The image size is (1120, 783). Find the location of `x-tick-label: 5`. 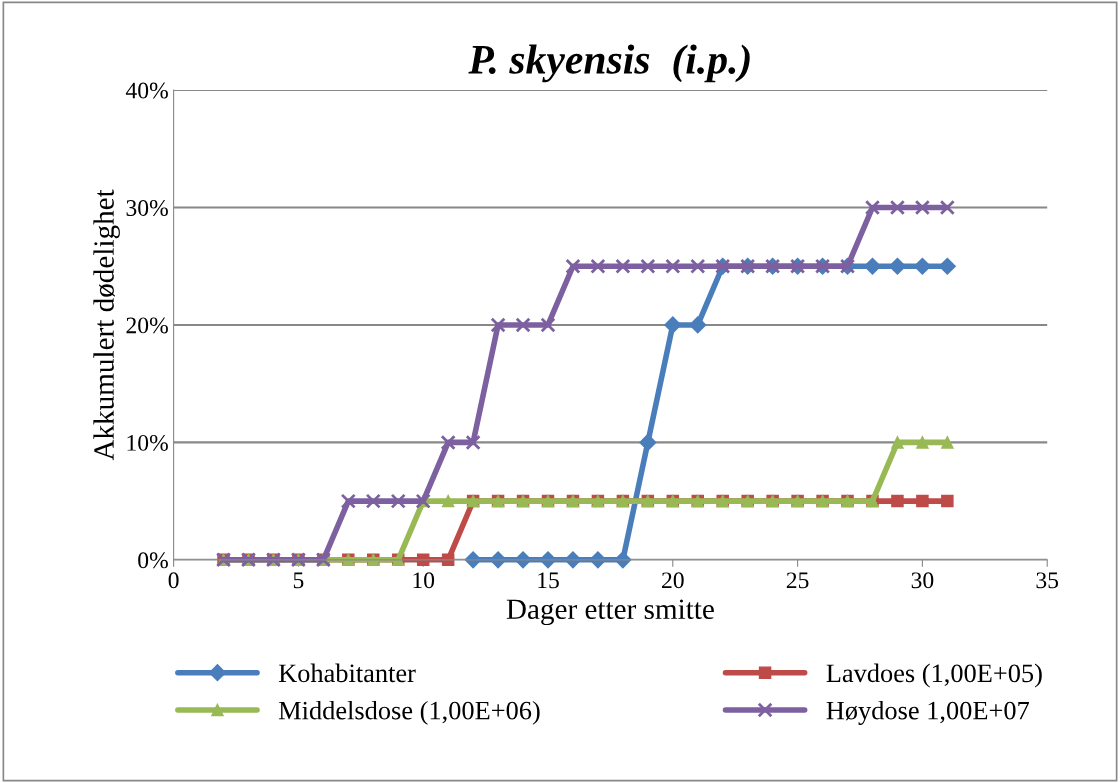

x-tick-label: 5 is located at coordinates (298, 580).